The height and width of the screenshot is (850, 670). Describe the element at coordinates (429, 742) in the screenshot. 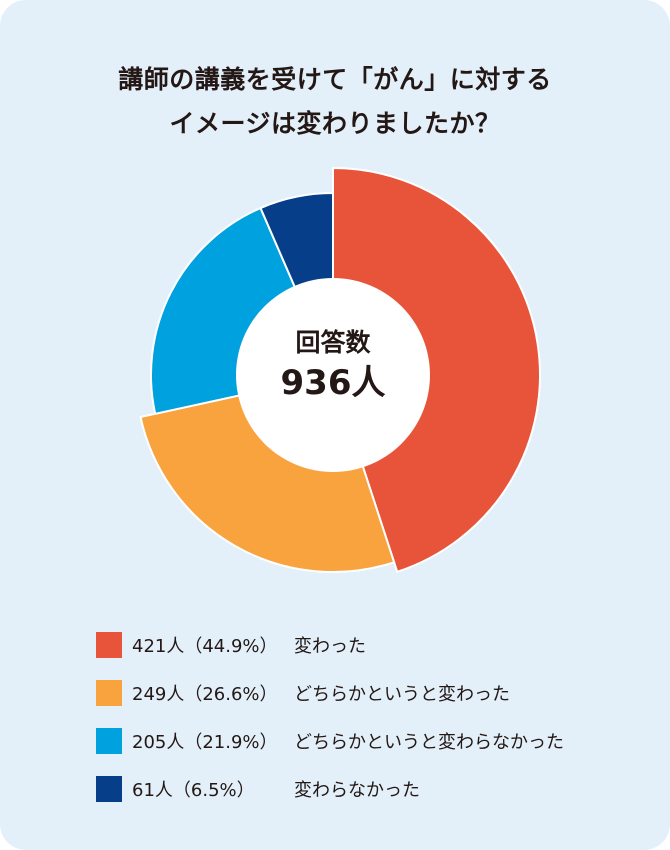

I see `legend-label: どちらかというと変わらなかった` at that location.